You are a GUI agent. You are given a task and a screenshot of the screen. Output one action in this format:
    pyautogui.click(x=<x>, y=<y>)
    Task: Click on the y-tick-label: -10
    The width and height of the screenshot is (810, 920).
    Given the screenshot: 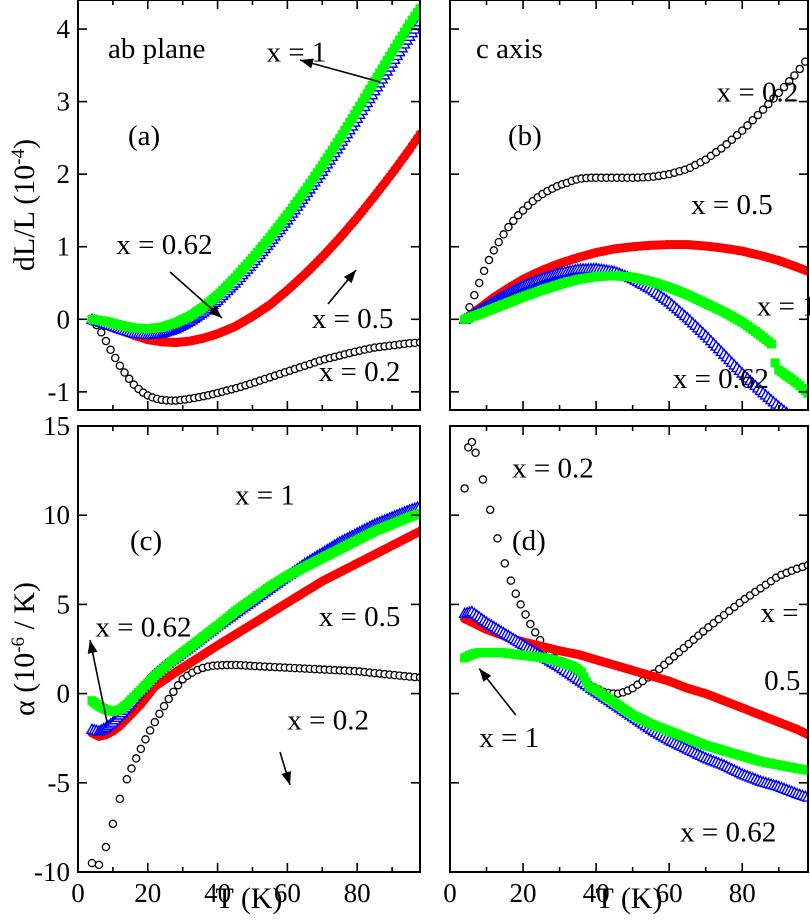 What is the action you would take?
    pyautogui.click(x=52, y=872)
    